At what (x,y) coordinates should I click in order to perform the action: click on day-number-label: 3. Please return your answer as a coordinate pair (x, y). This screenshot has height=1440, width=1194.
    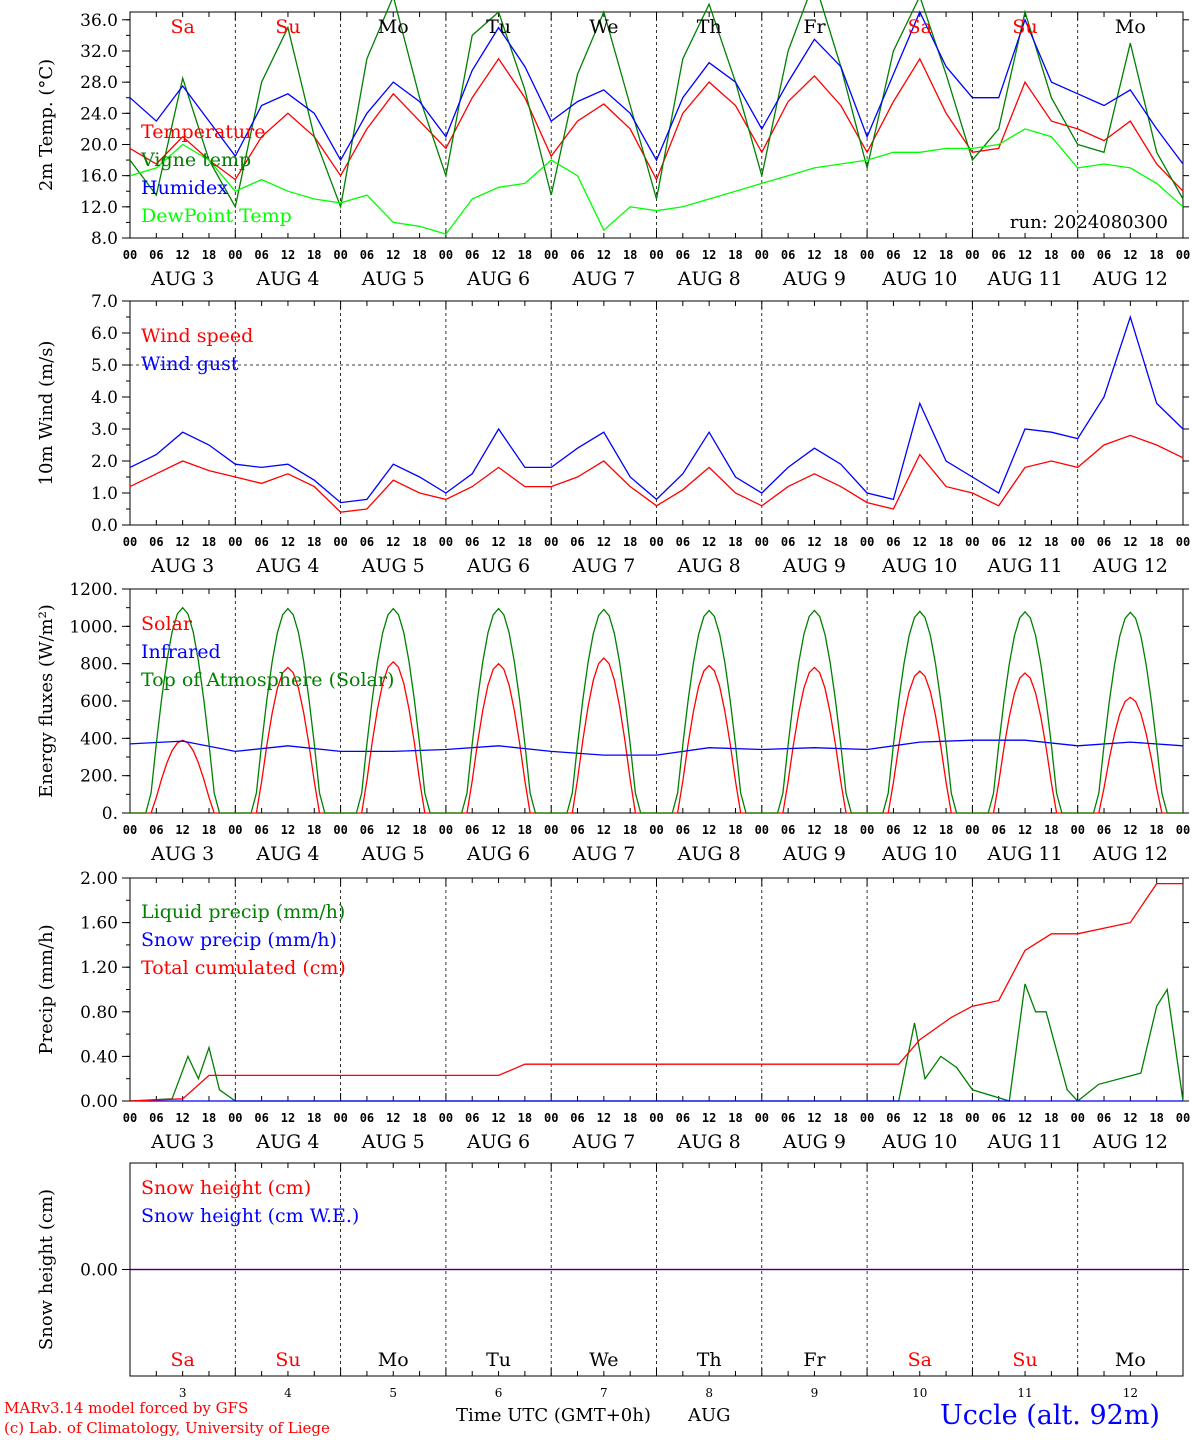
    Looking at the image, I should click on (183, 1393).